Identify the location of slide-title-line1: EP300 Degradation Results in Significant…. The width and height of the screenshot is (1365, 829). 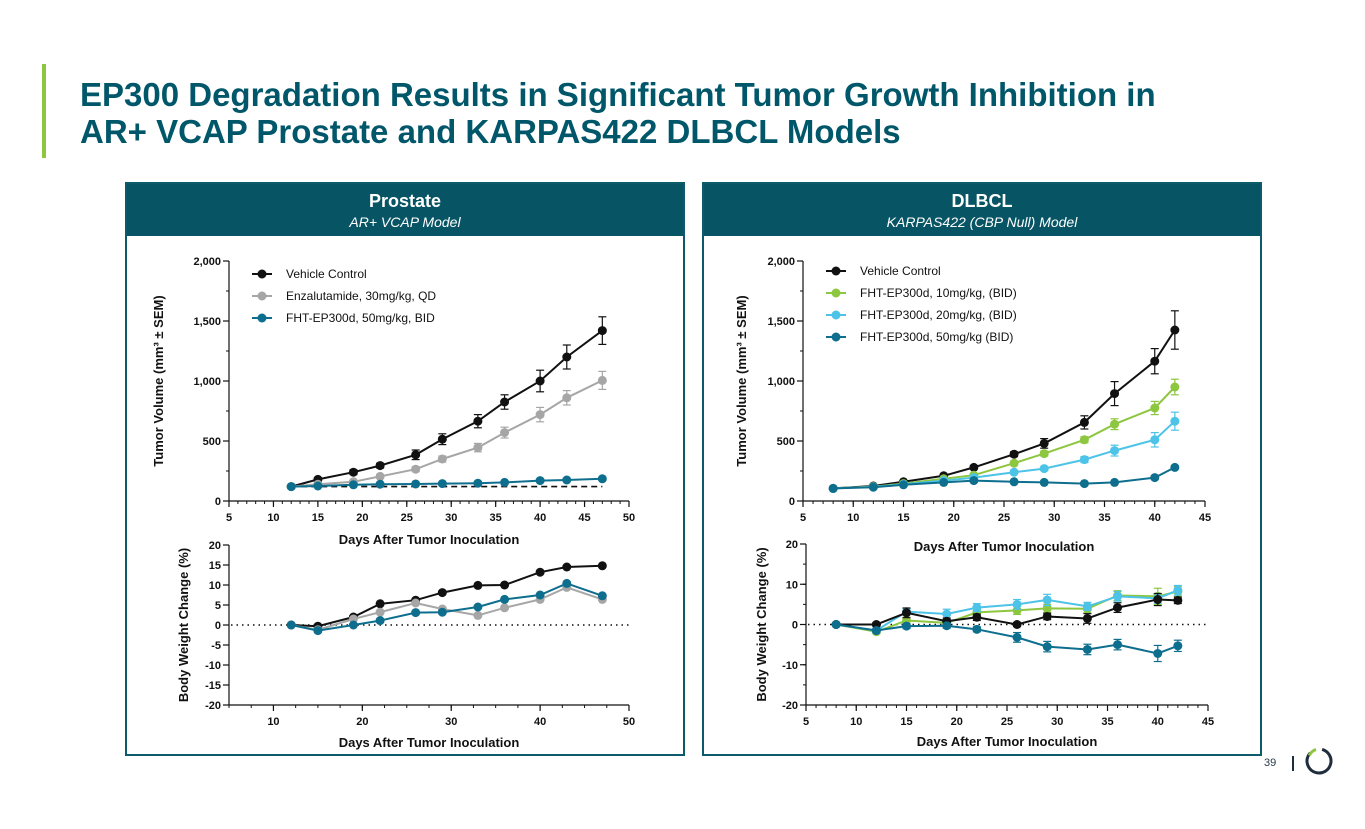
(618, 94).